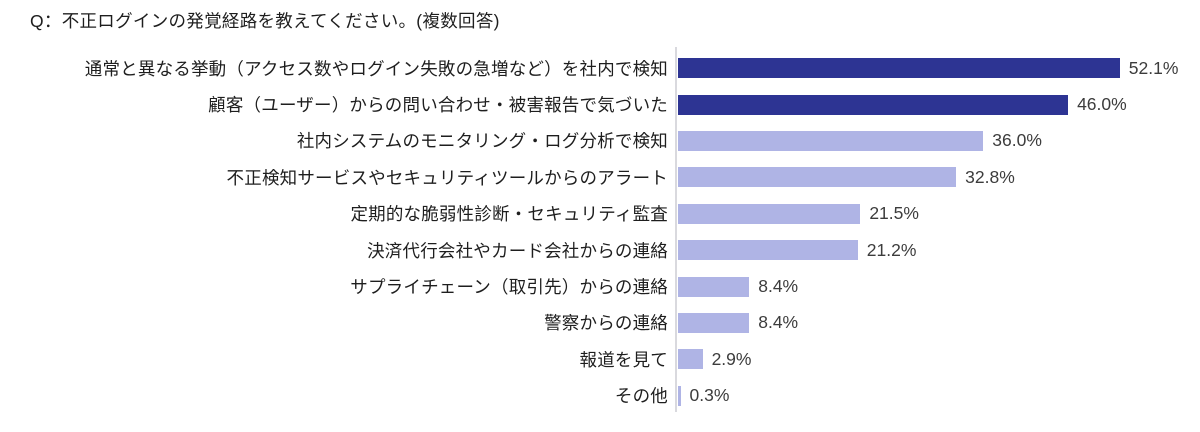 Image resolution: width=1200 pixels, height=432 pixels. Describe the element at coordinates (676, 229) in the screenshot. I see `y-axis-line` at that location.